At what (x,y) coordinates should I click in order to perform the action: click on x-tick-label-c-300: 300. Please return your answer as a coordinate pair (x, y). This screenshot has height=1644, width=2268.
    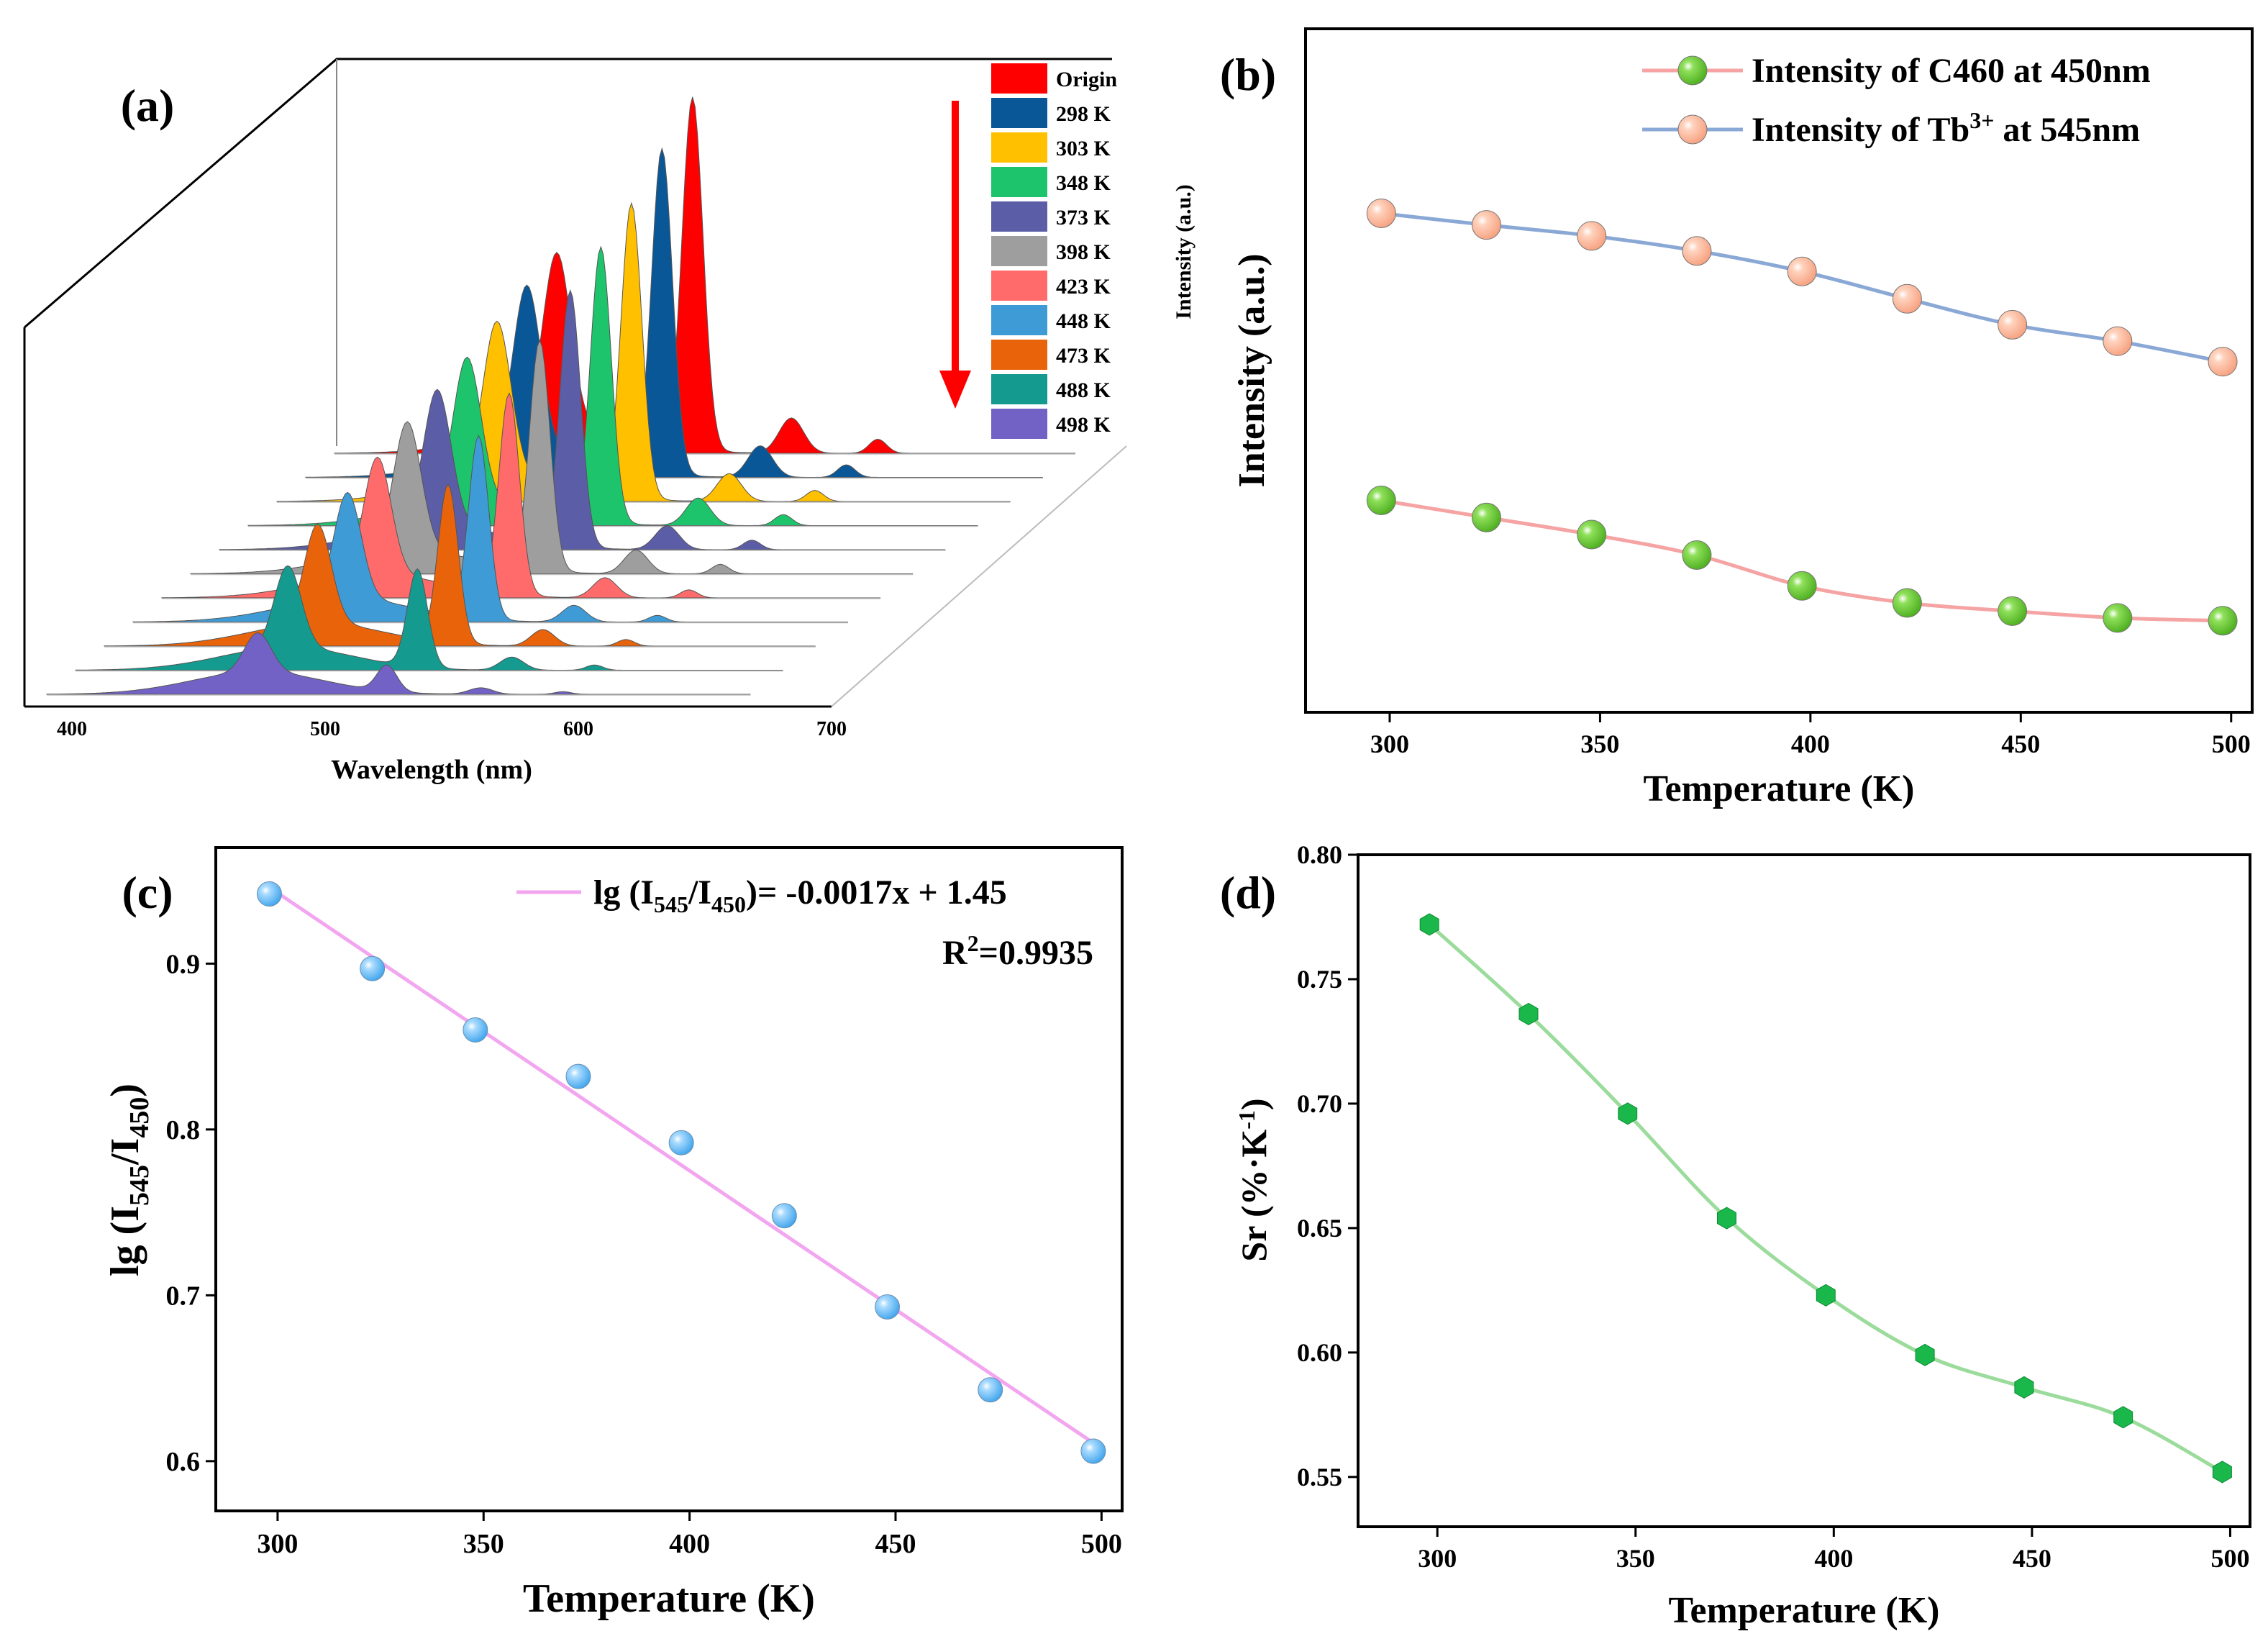
    Looking at the image, I should click on (277, 1544).